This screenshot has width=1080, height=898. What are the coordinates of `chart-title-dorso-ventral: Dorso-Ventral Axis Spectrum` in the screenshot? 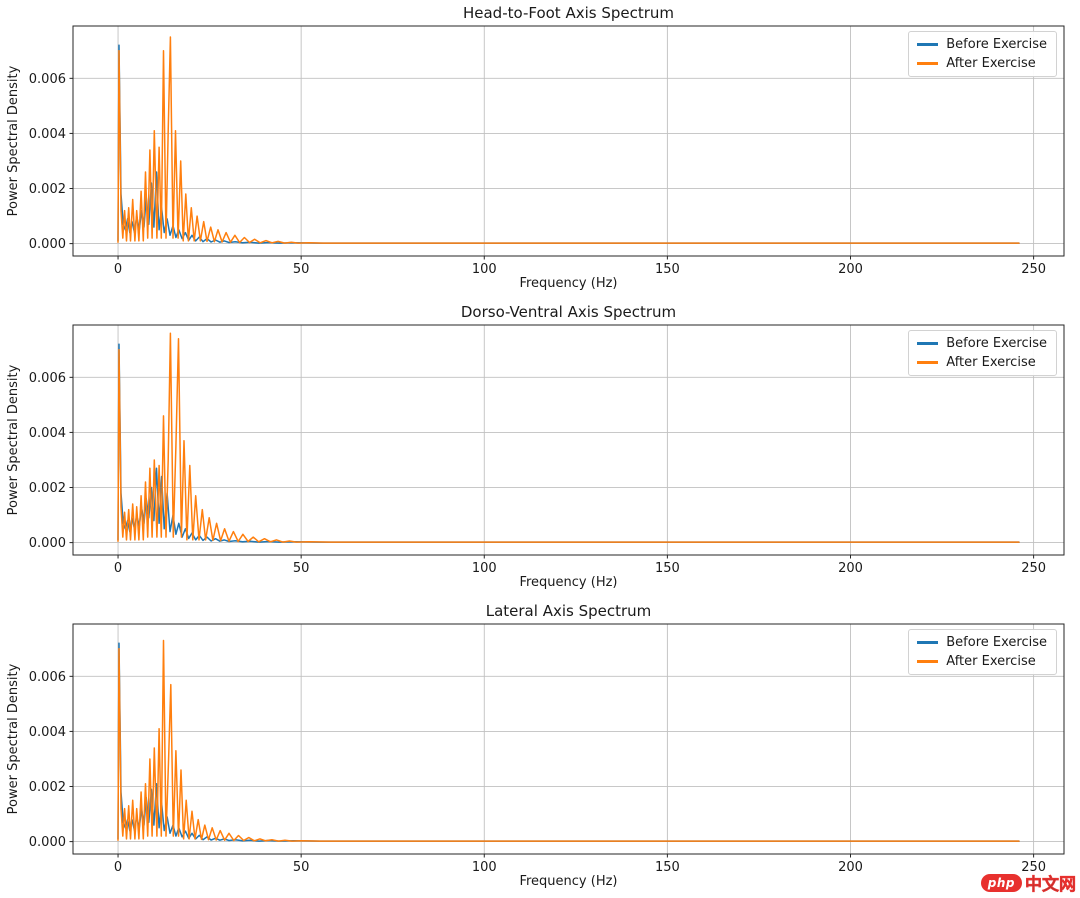 It's located at (568, 312).